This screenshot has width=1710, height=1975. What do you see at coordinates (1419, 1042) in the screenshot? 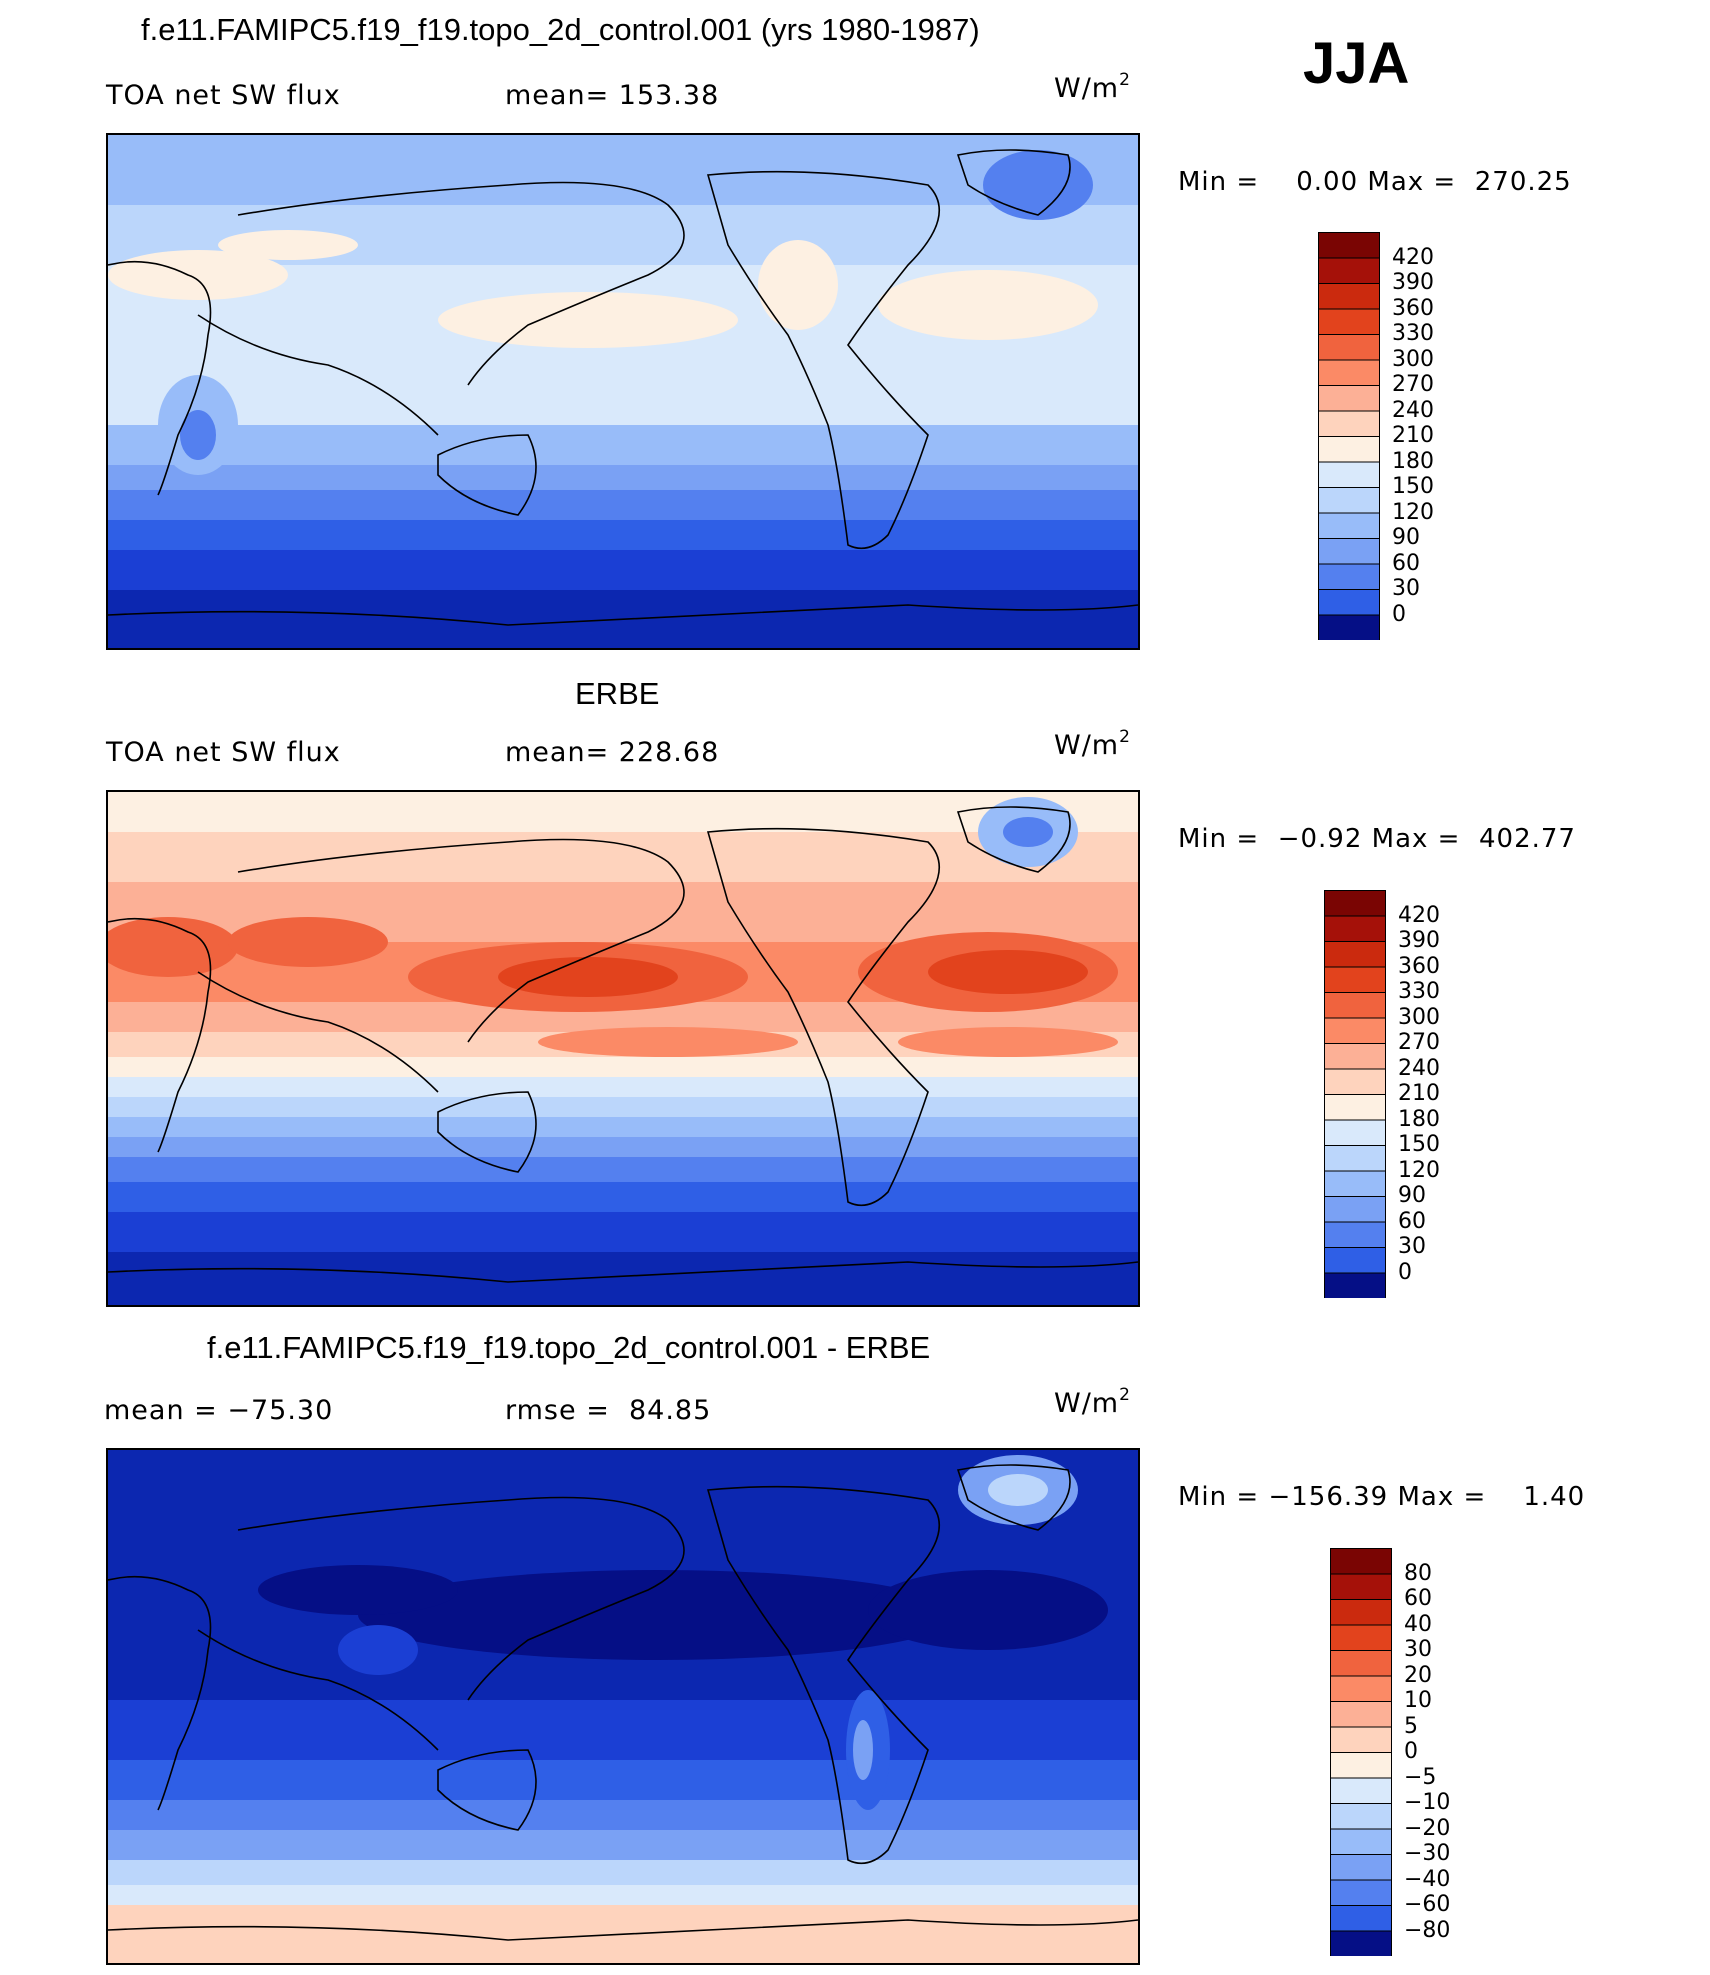
I see `colorbar-tick-label: 270` at bounding box center [1419, 1042].